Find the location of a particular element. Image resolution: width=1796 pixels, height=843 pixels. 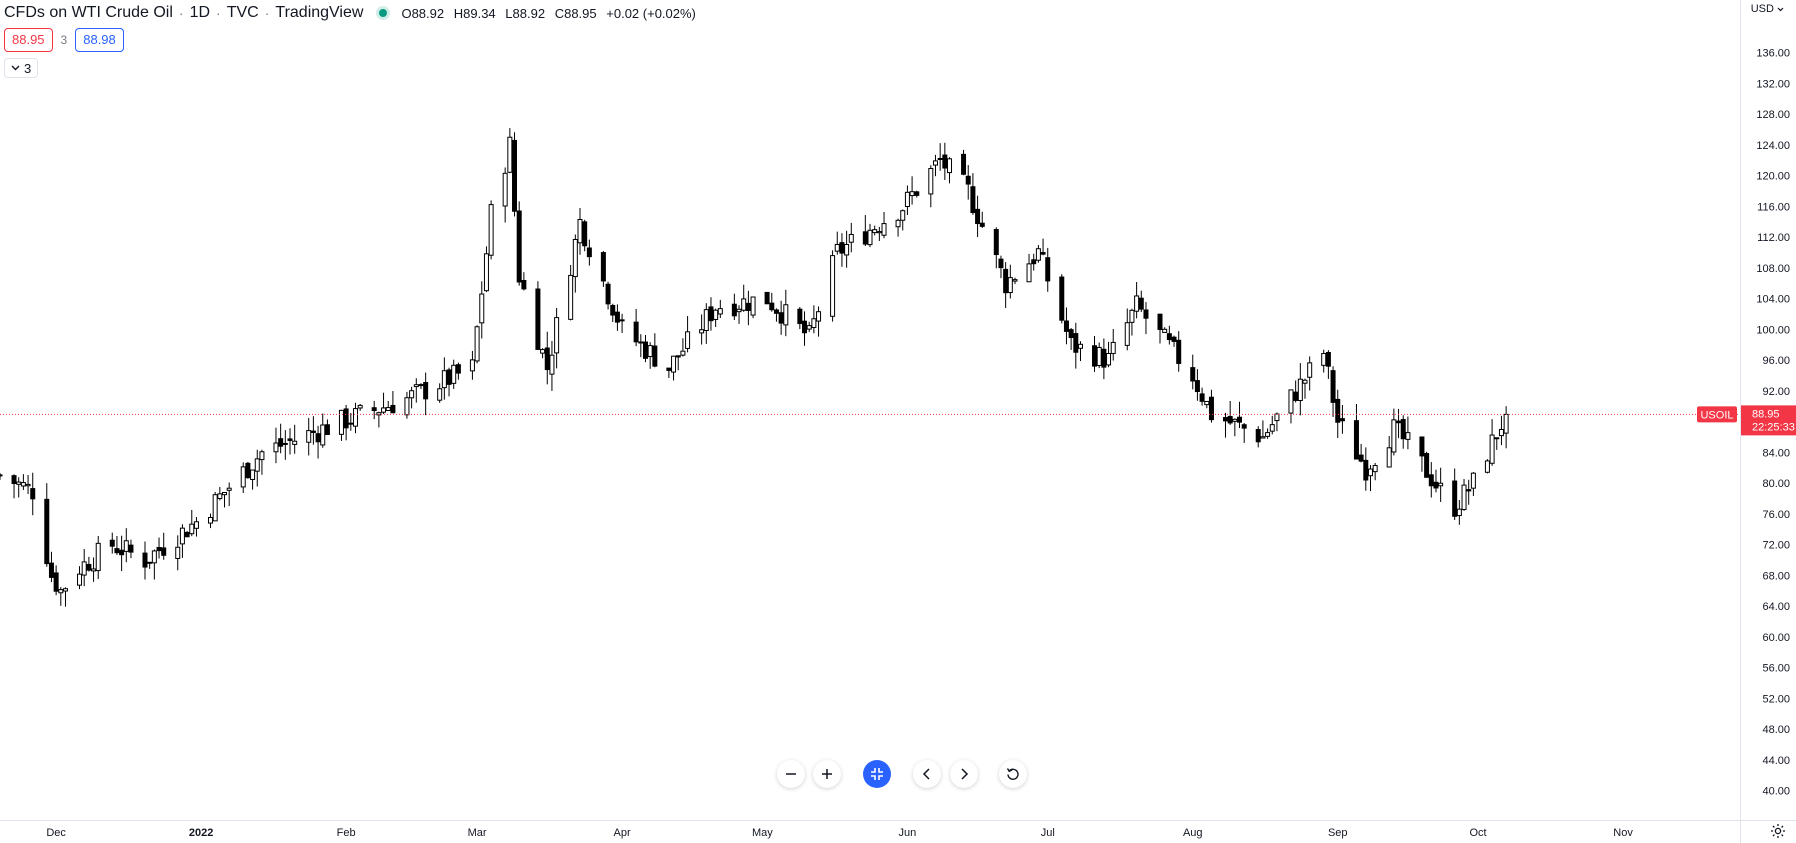

plus-icon is located at coordinates (827, 774).